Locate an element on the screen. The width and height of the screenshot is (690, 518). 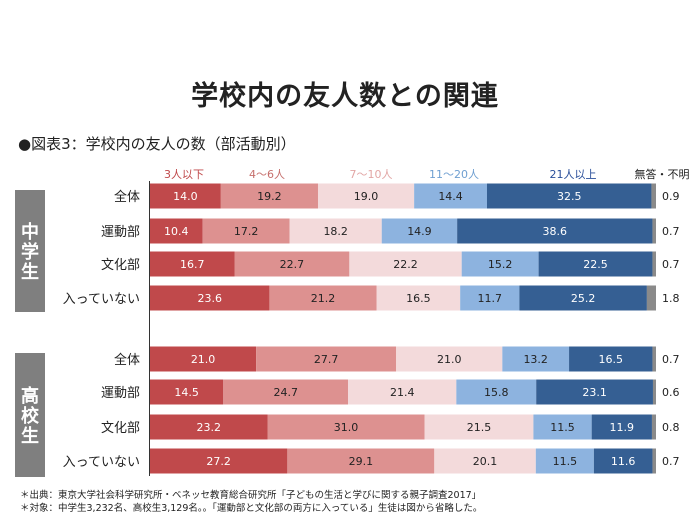
data-label: 24.7 is located at coordinates (285, 392).